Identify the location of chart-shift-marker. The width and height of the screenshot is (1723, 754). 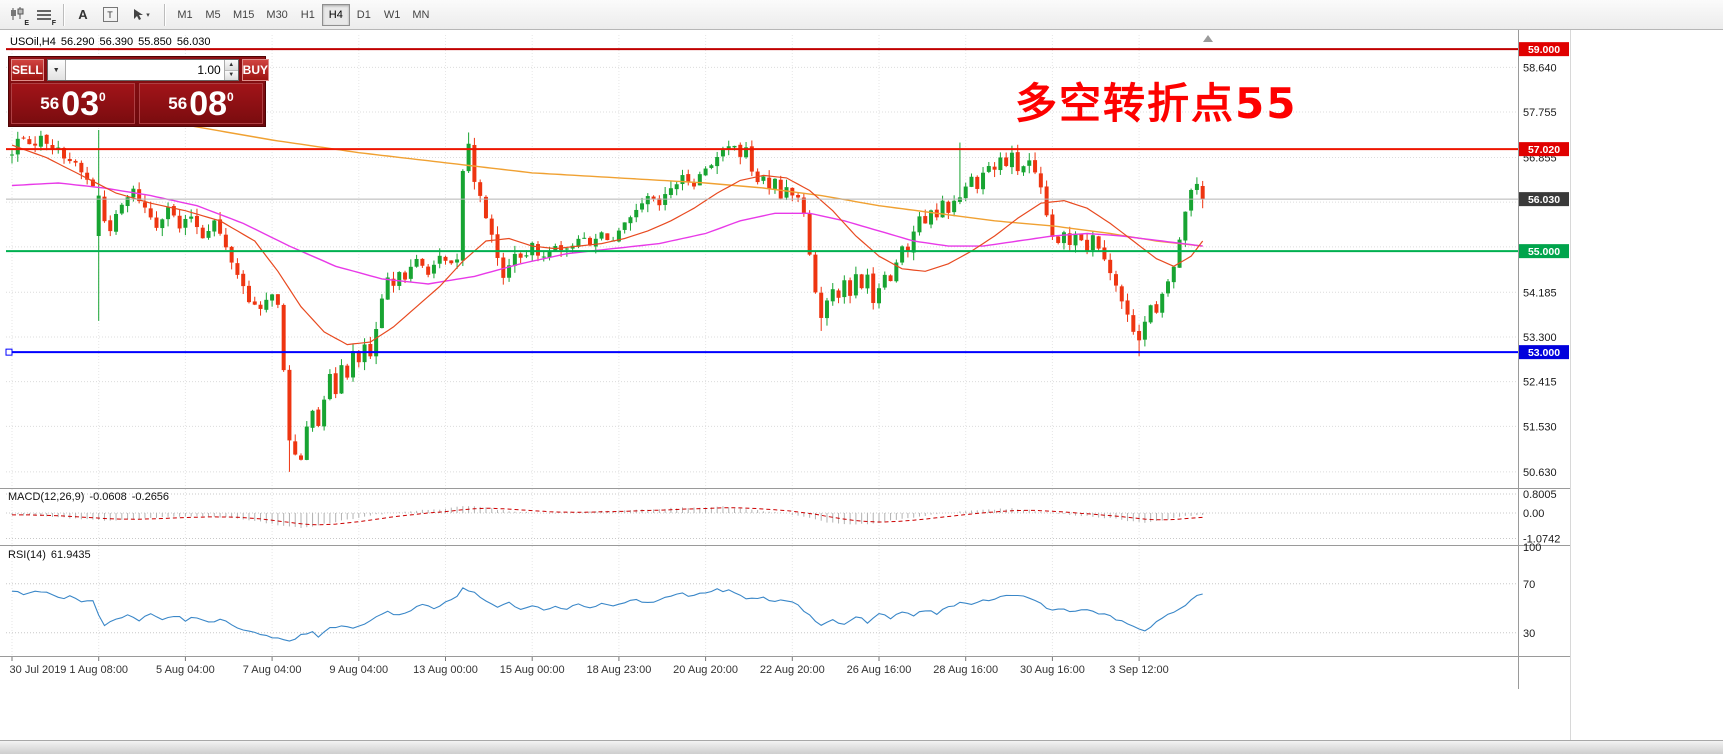
(1208, 38).